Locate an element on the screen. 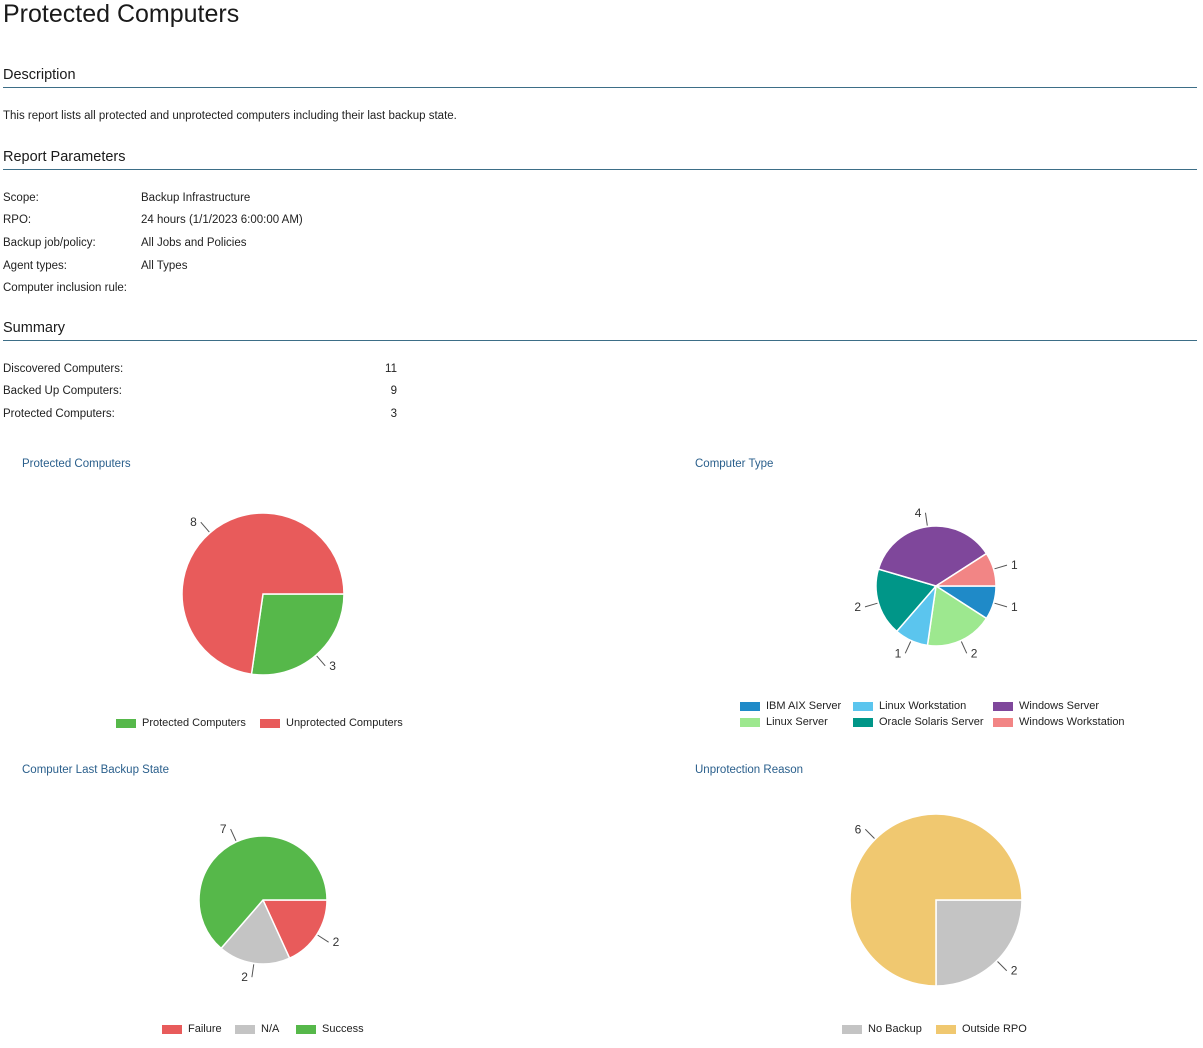 This screenshot has width=1203, height=1048. legend-label-linux-workstation: Linux Workstation is located at coordinates (923, 706).